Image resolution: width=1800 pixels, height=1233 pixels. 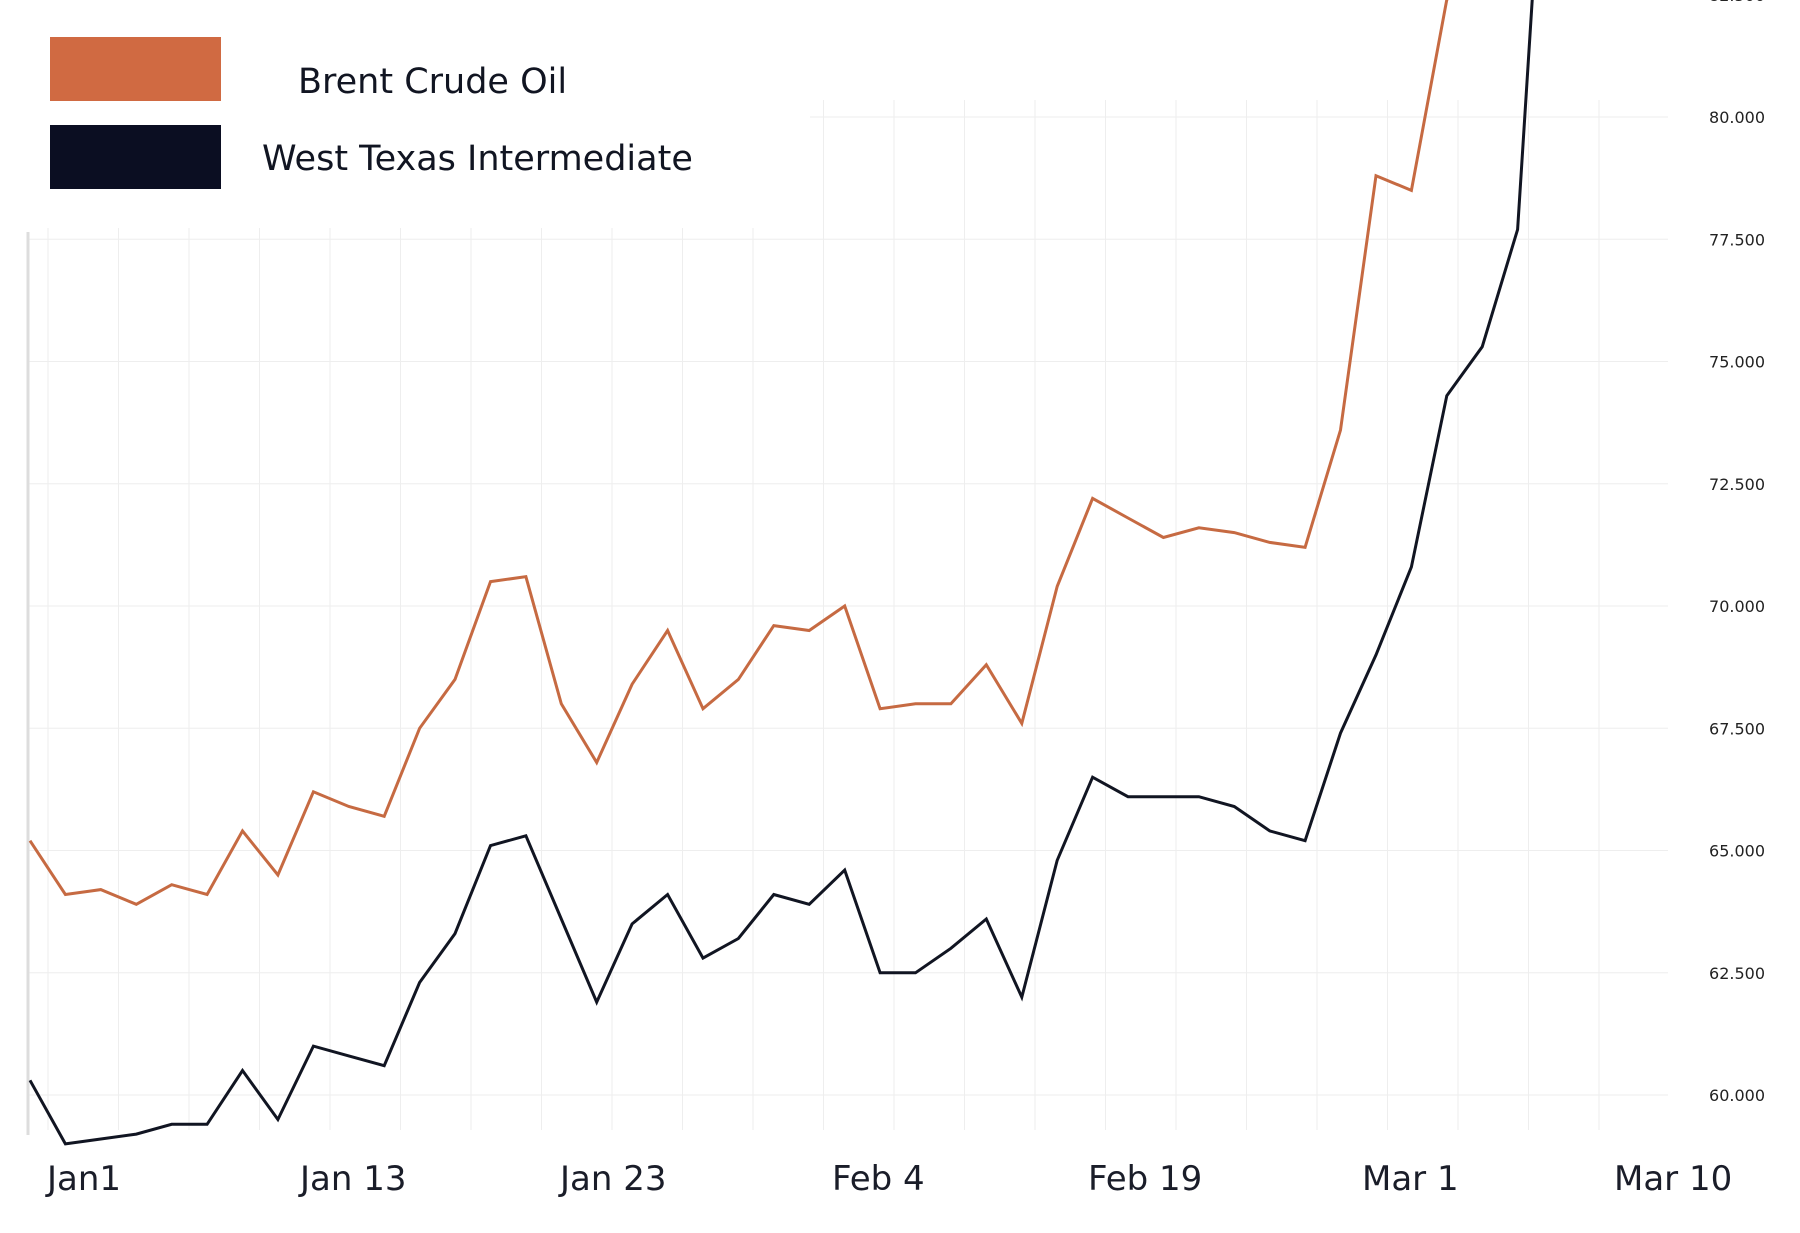 What do you see at coordinates (1737, 239) in the screenshot?
I see `y-tick-label: 77.500` at bounding box center [1737, 239].